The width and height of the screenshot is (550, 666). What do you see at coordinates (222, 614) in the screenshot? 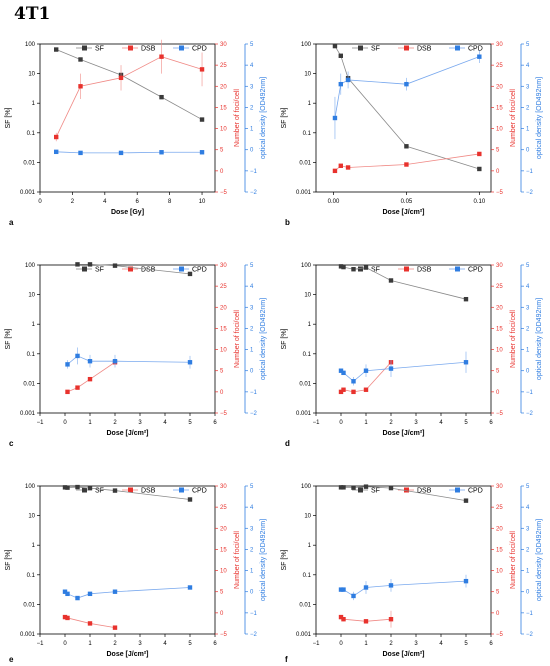
I see `y-right1-tick-label: 0` at bounding box center [222, 614].